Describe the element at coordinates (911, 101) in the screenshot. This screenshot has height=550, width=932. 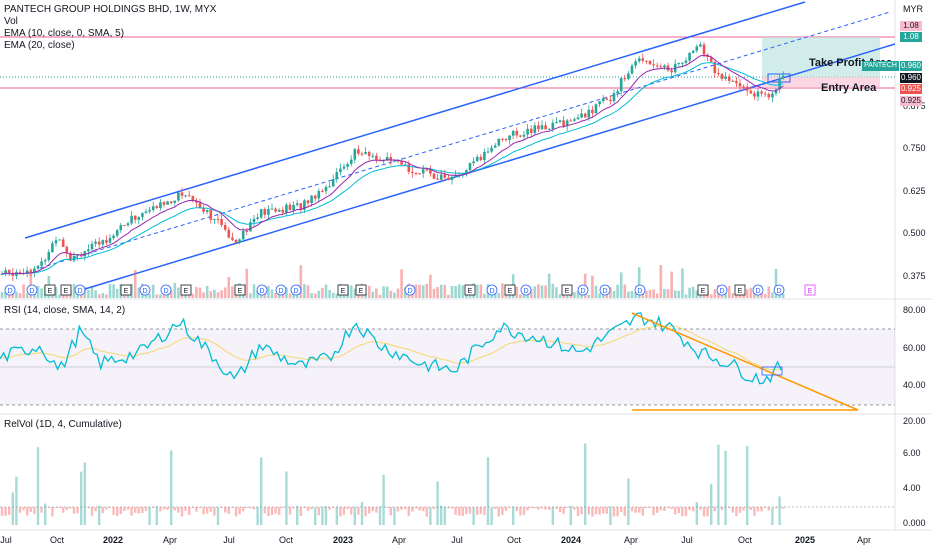
I see `entry-tag-2: 0.925` at that location.